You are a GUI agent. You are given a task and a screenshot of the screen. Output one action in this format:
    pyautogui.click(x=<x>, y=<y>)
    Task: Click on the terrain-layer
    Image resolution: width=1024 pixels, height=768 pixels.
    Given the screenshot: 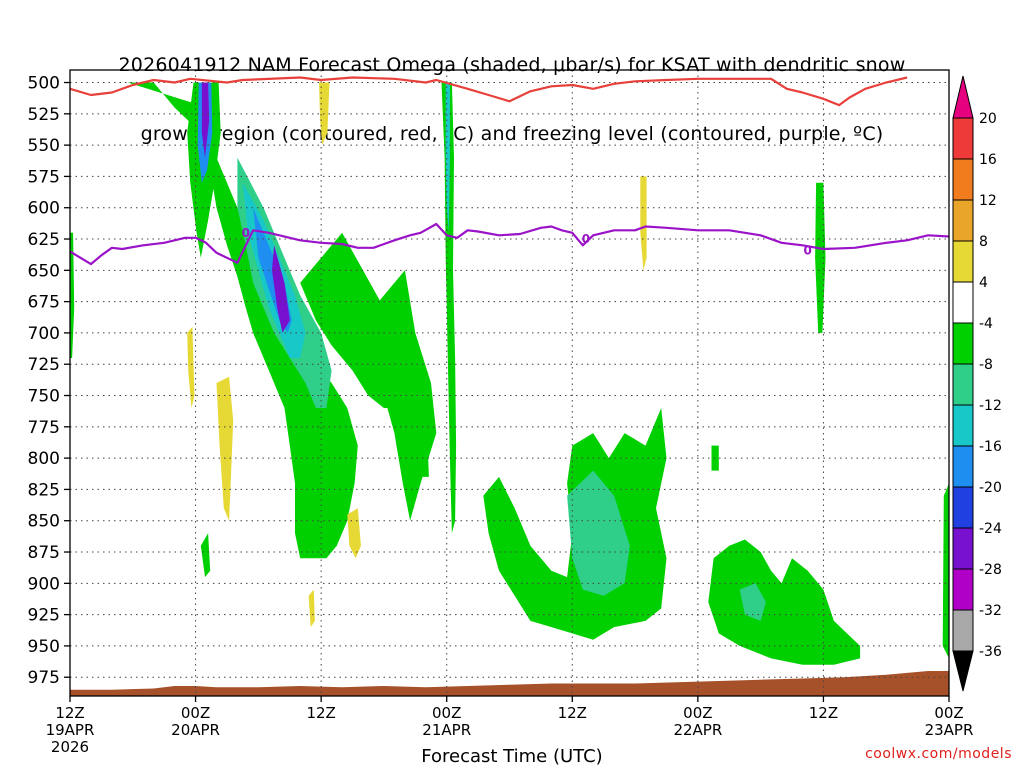 What is the action you would take?
    pyautogui.click(x=509, y=683)
    